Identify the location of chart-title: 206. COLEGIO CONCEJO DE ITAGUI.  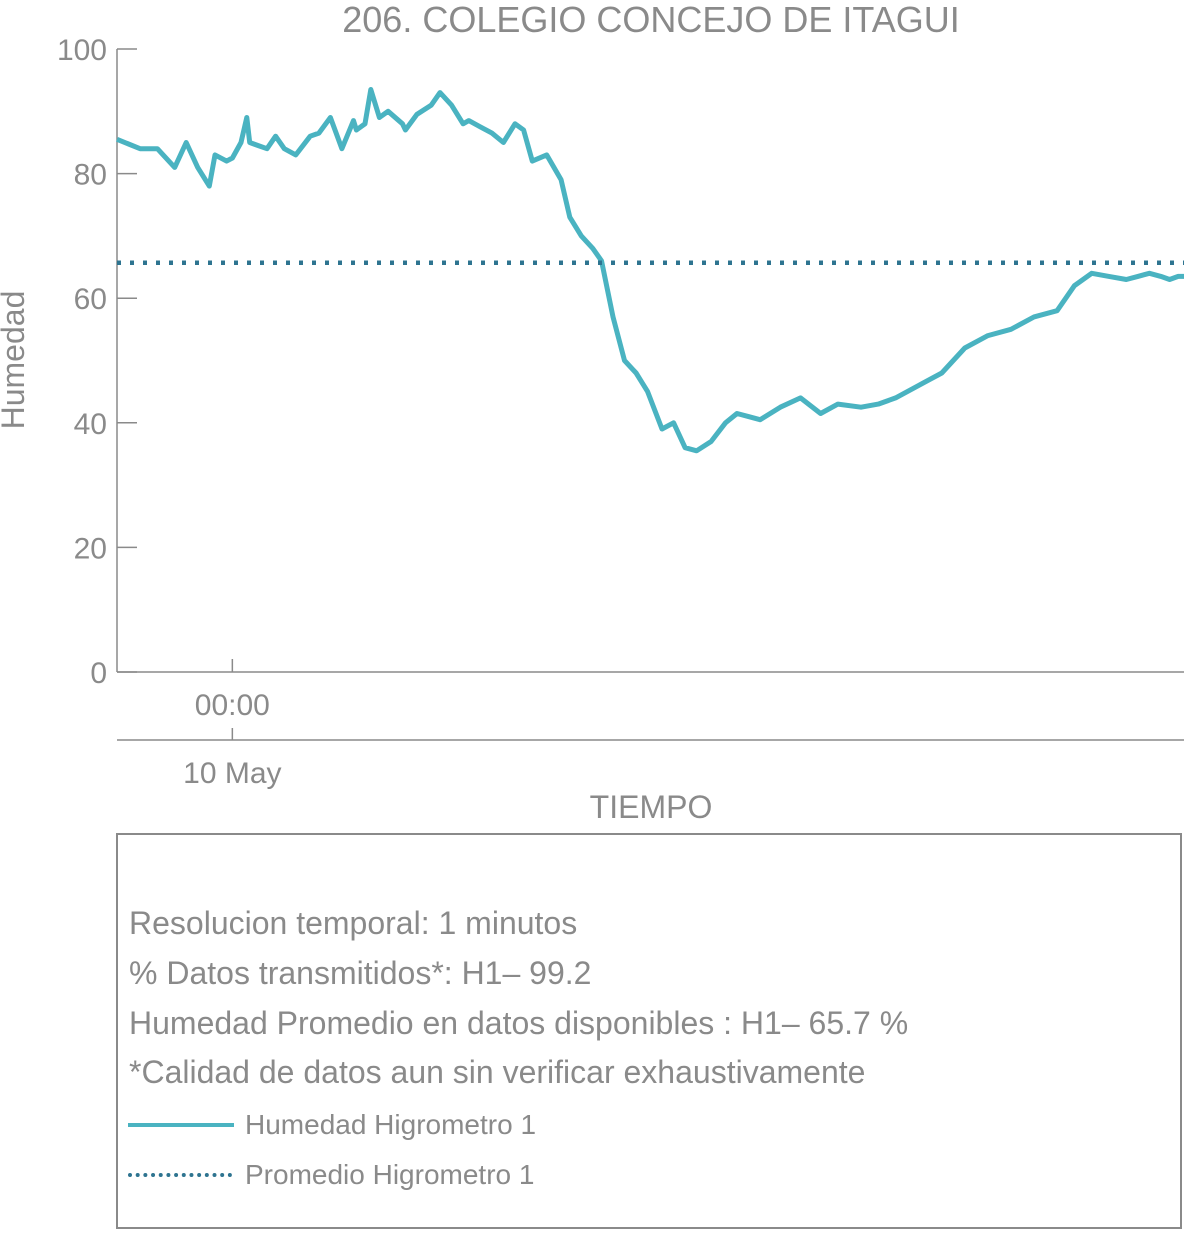
(650, 20).